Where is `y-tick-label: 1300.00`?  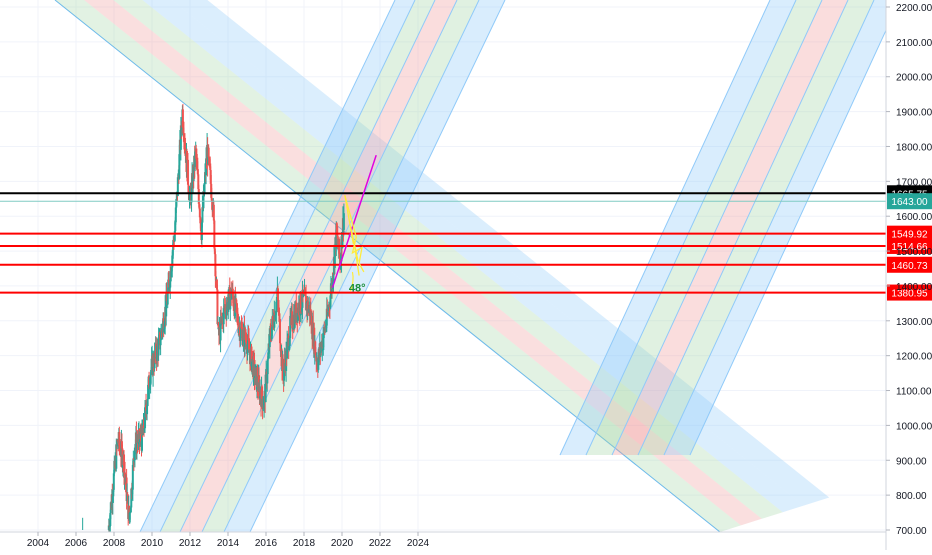
y-tick-label: 1300.00 is located at coordinates (914, 322).